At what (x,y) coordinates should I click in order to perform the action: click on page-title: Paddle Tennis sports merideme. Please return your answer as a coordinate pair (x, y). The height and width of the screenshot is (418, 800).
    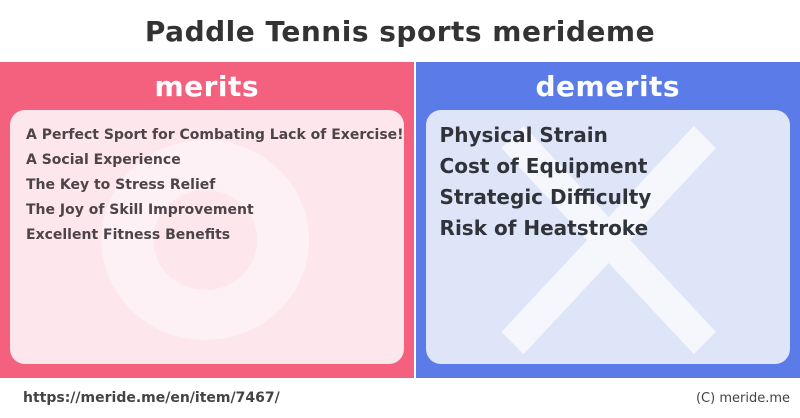
    Looking at the image, I should click on (400, 31).